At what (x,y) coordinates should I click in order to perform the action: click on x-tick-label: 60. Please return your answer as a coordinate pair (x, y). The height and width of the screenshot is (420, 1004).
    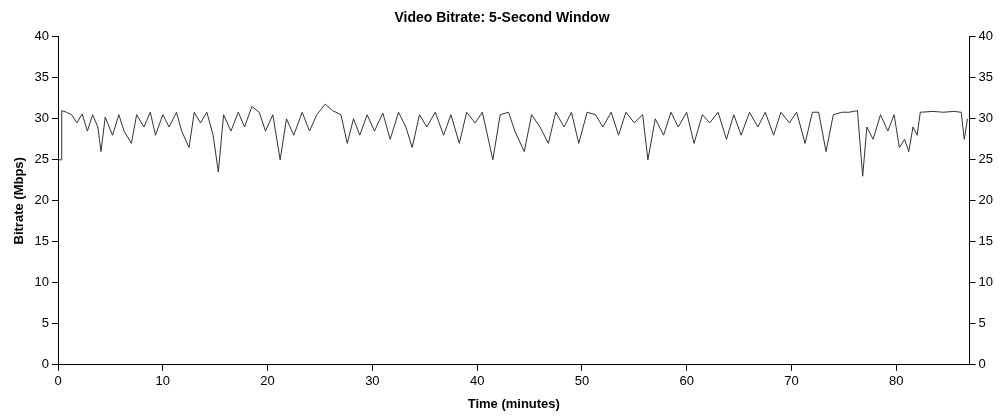
    Looking at the image, I should click on (686, 381).